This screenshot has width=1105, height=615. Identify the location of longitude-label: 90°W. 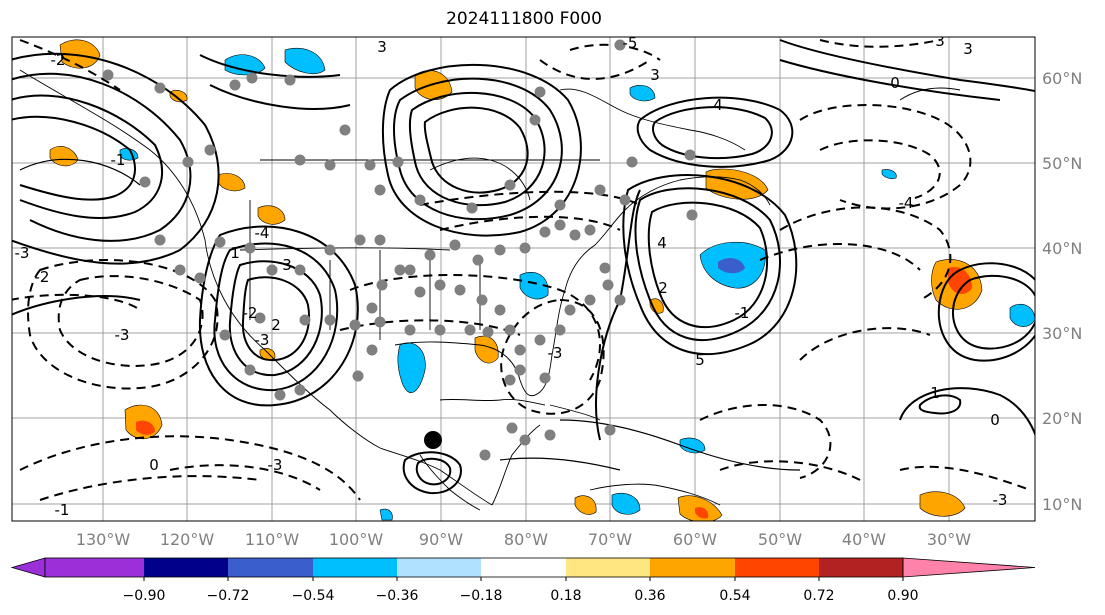
(441, 539).